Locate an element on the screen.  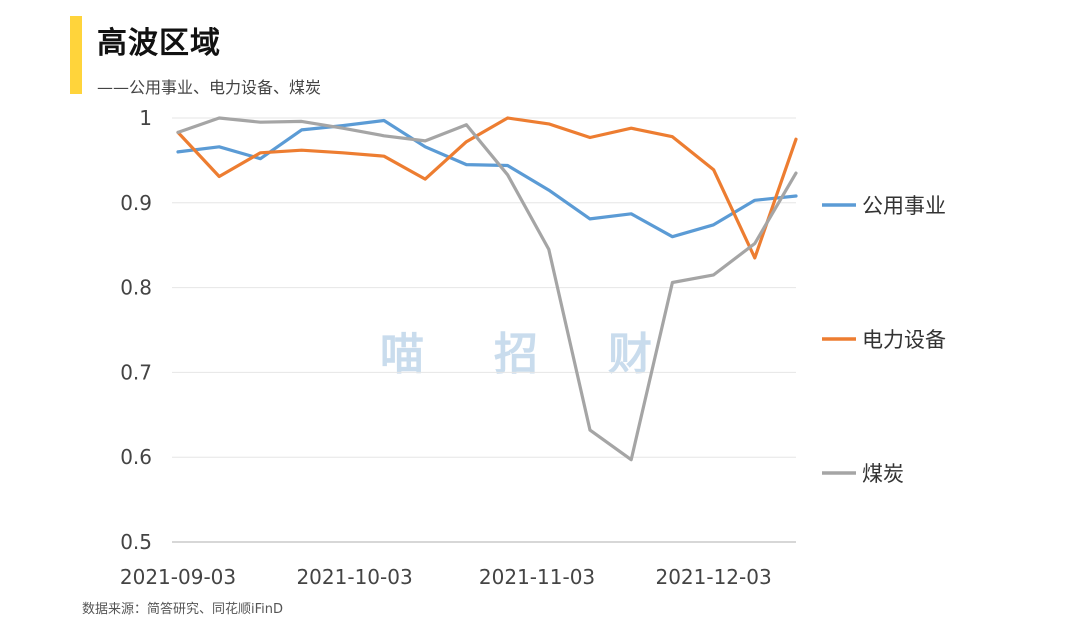
watermark-char-2: 招 is located at coordinates (516, 354).